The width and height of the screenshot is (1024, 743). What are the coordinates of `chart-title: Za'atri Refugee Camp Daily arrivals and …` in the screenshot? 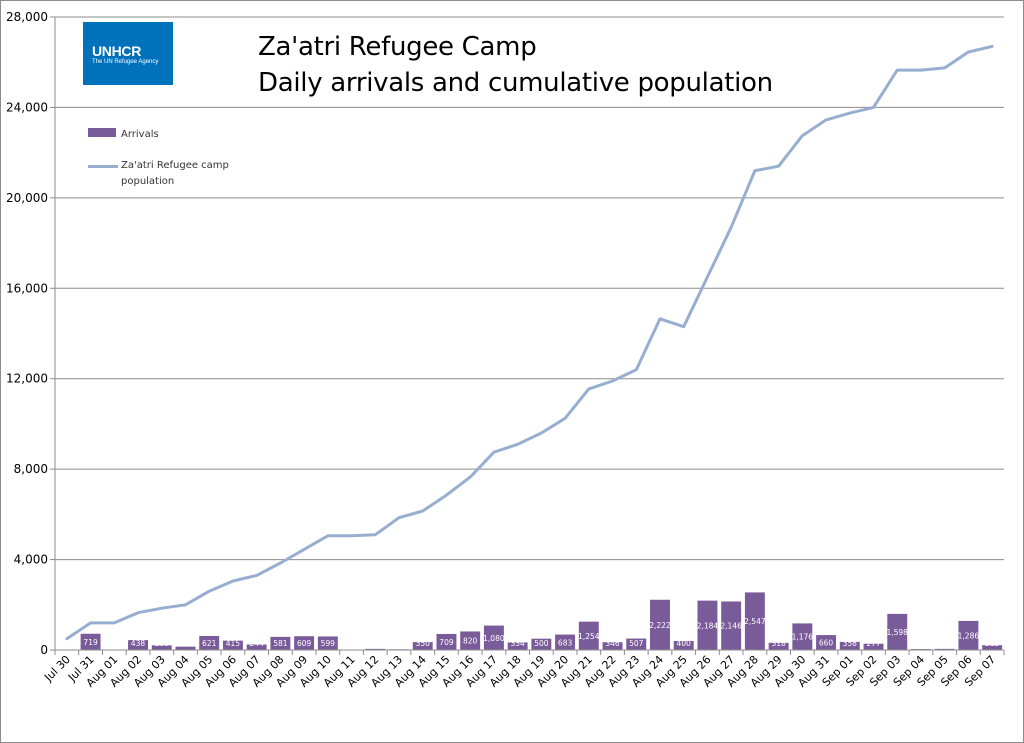 It's located at (515, 65).